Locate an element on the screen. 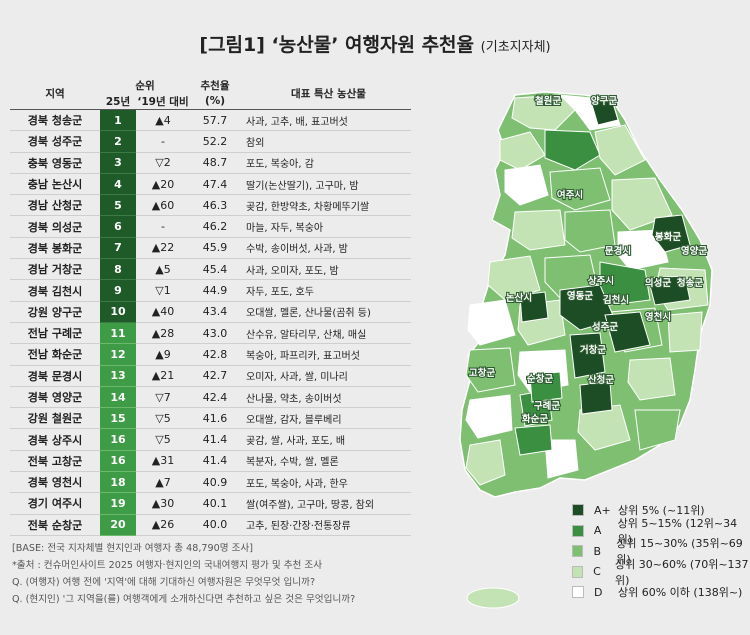  products-cell: 마늘, 자두, 복숭아 is located at coordinates (325, 226).